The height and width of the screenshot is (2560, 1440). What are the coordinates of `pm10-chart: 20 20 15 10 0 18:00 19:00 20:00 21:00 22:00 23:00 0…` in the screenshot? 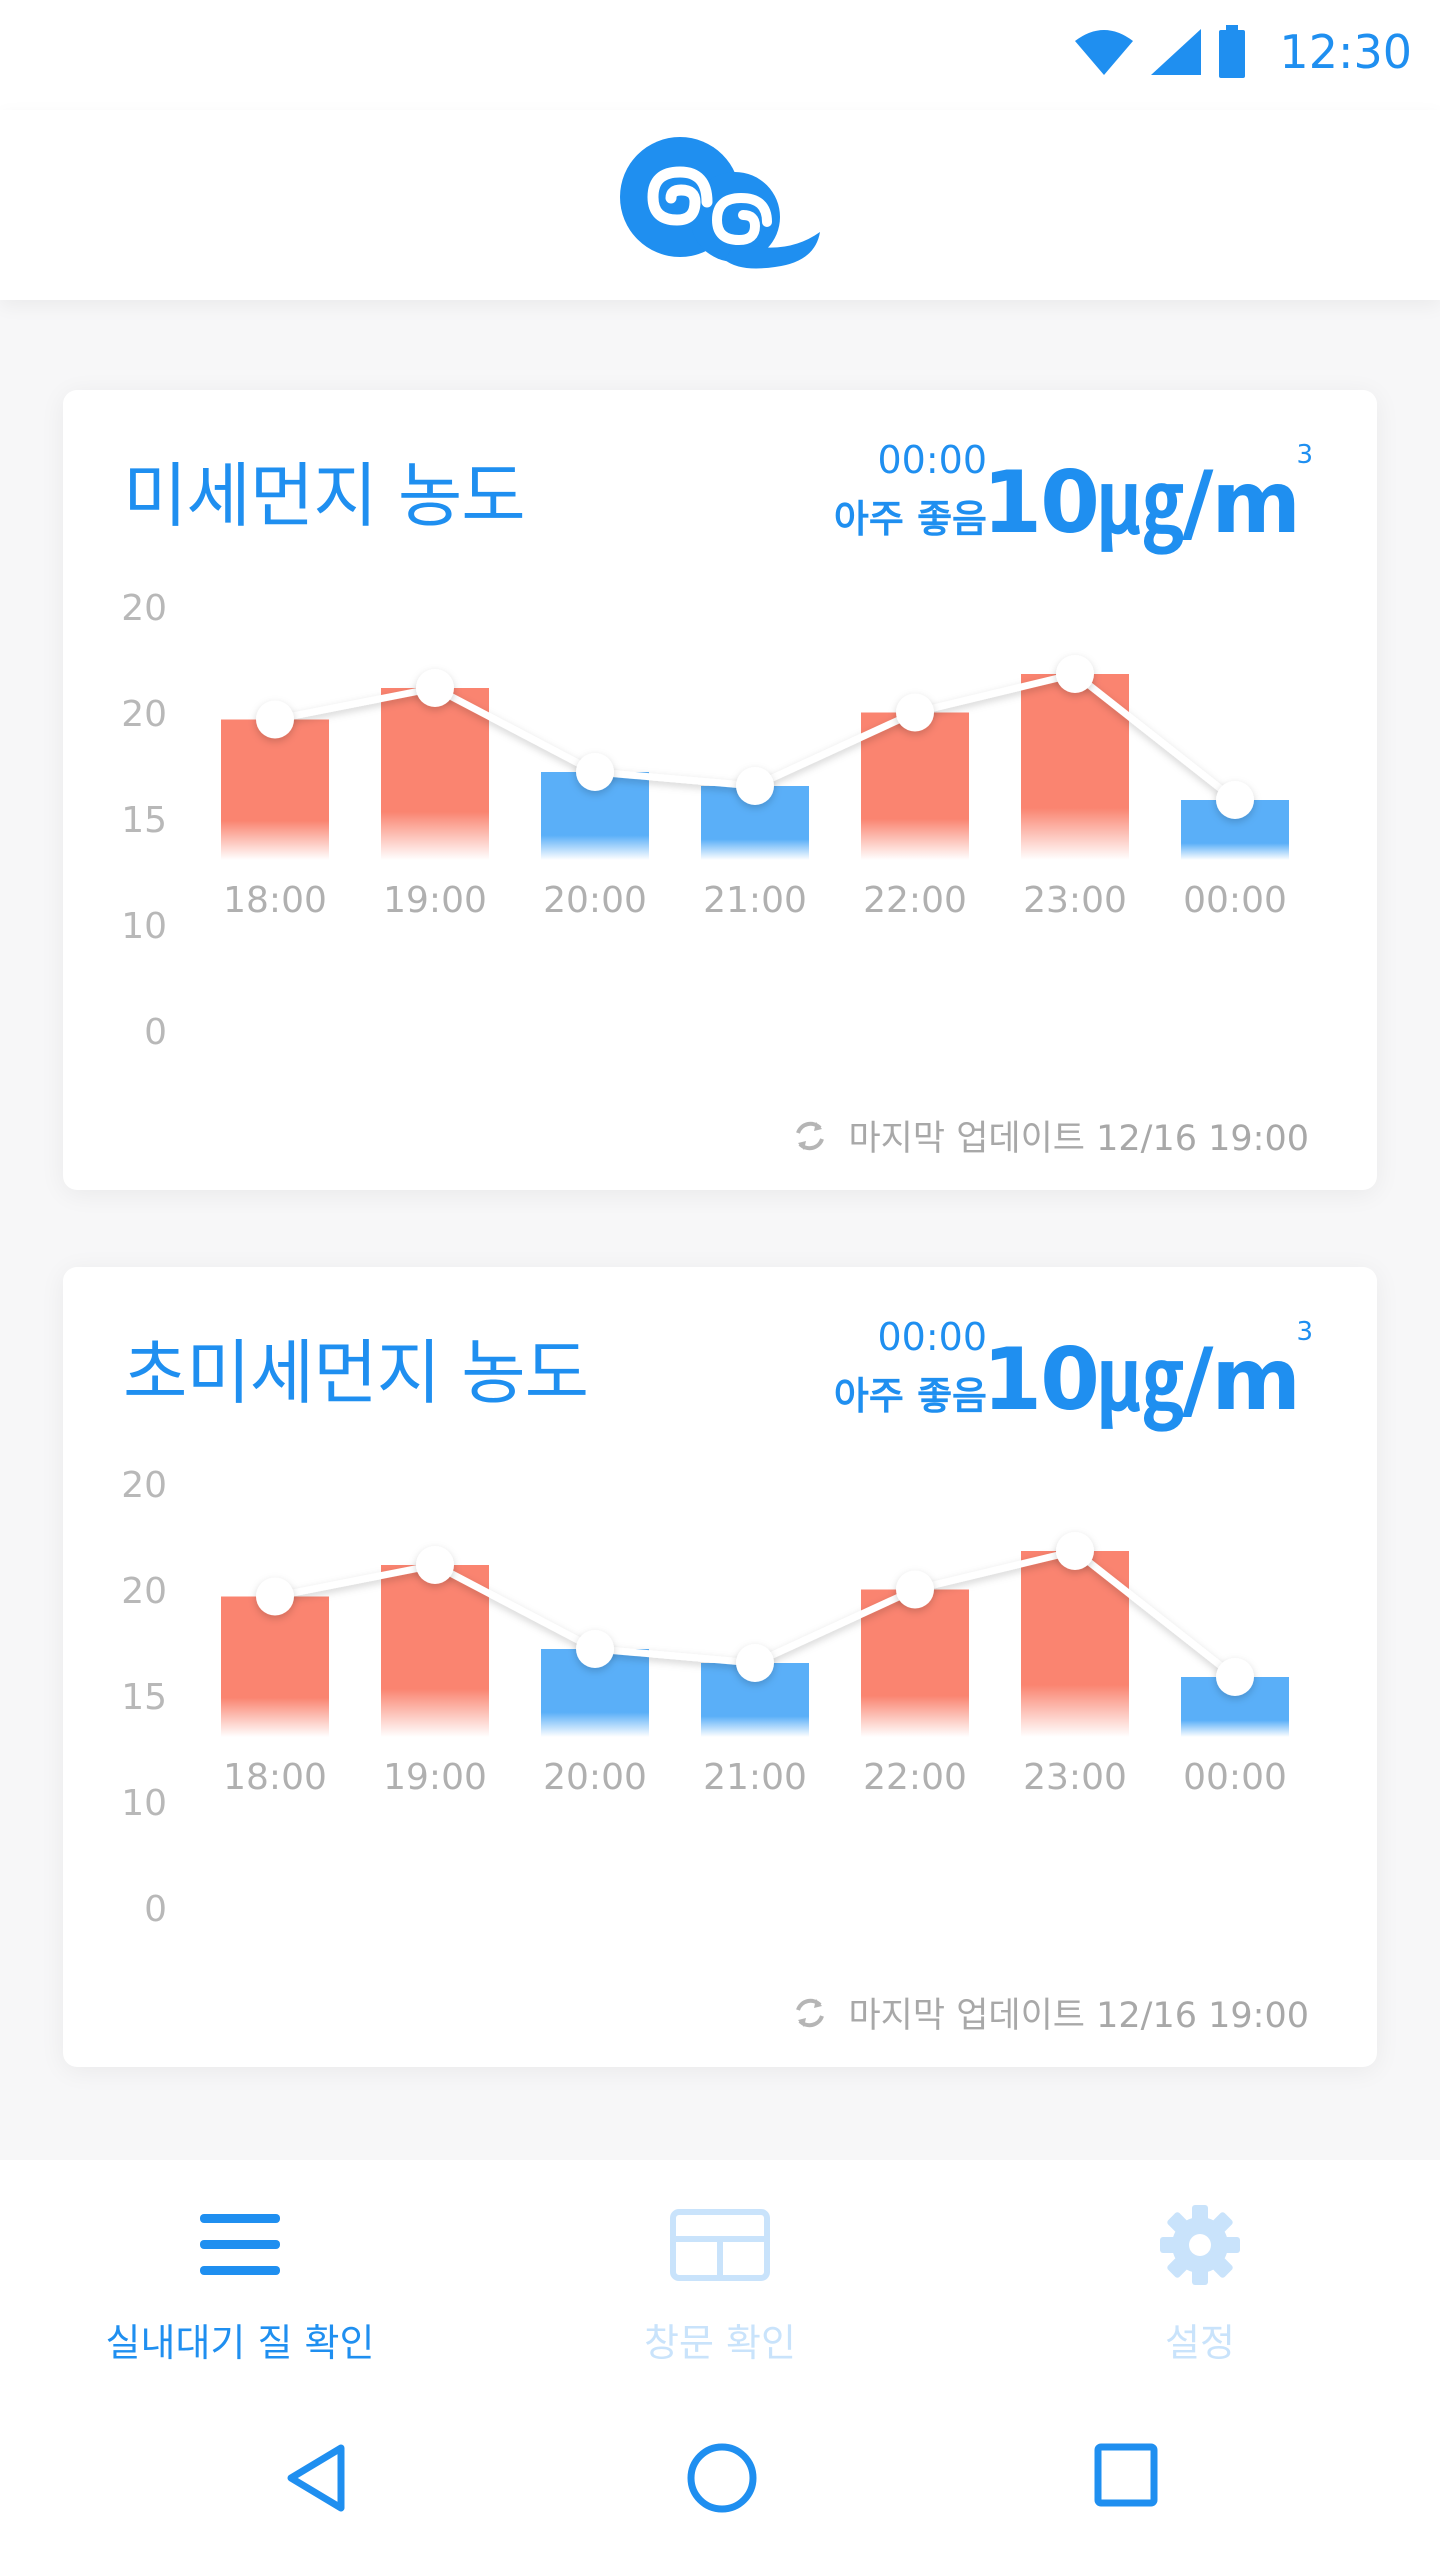 It's located at (705, 820).